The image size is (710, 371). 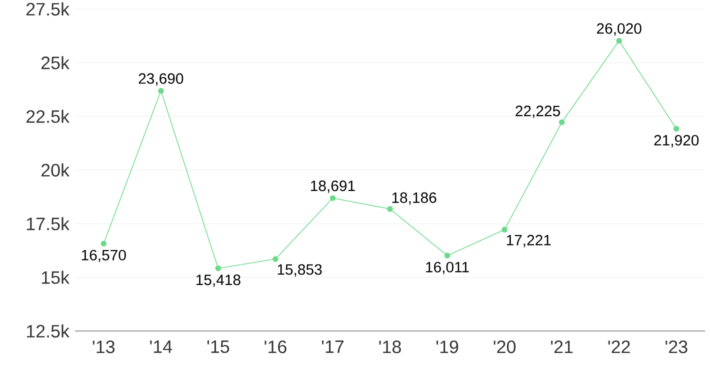 I want to click on x-tick-label: '16, so click(x=275, y=347).